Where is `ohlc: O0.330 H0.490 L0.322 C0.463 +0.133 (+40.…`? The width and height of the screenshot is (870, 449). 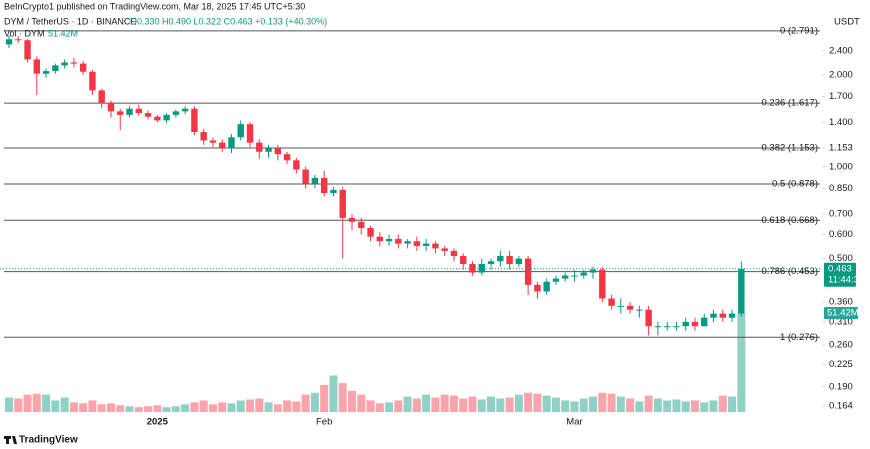 ohlc: O0.330 H0.490 L0.322 C0.463 +0.133 (+40.… is located at coordinates (228, 21).